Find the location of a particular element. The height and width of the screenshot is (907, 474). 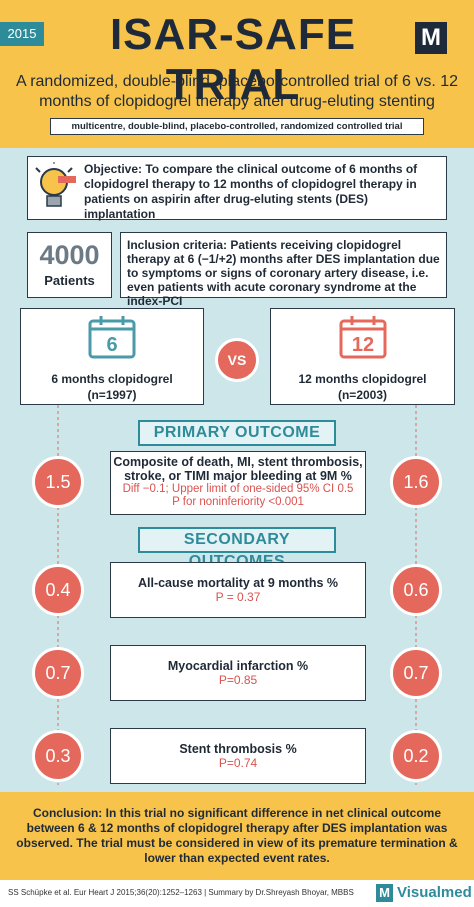

outcome-p: P = 0.37 is located at coordinates (238, 597).